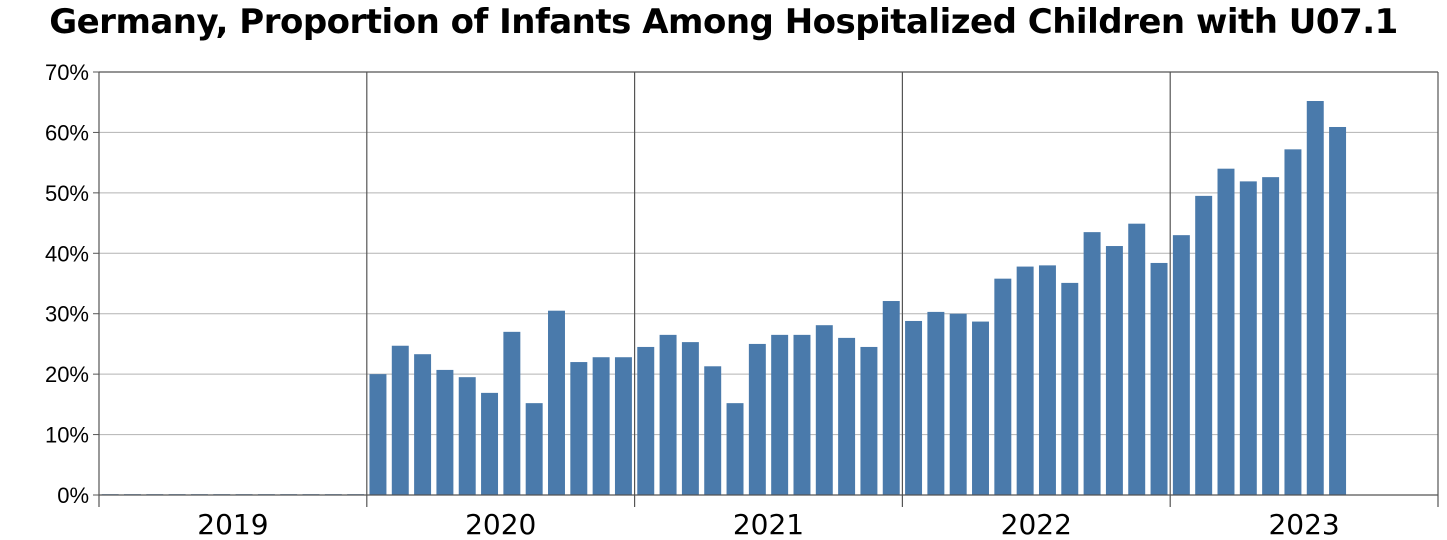 The height and width of the screenshot is (540, 1447). Describe the element at coordinates (232, 524) in the screenshot. I see `x-tick-label: 2019` at that location.